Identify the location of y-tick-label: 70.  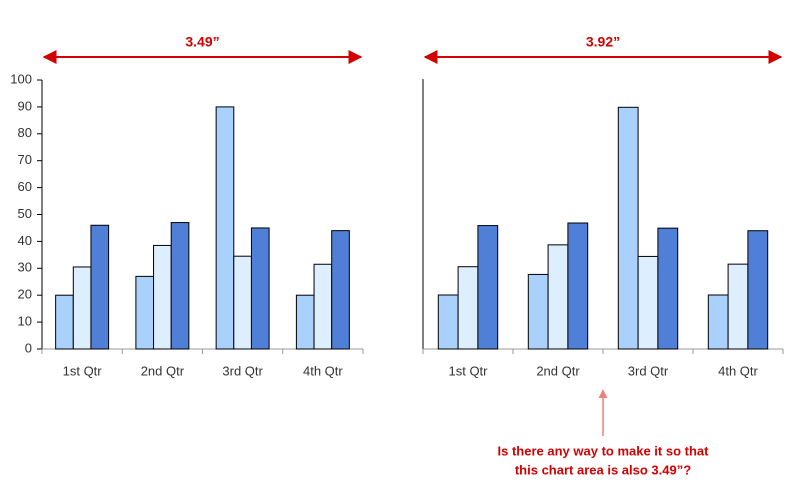
(25, 159).